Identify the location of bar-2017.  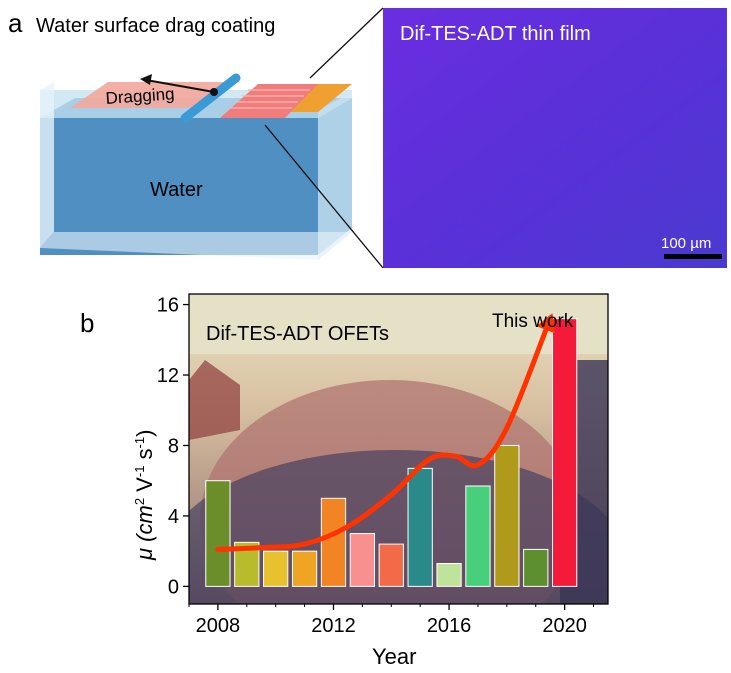
(478, 536).